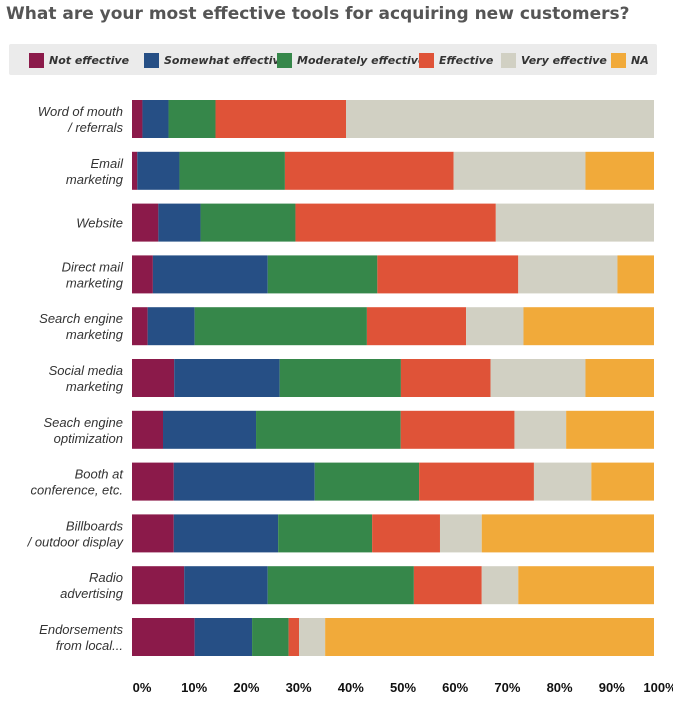  I want to click on x-tick-label: 40%, so click(351, 687).